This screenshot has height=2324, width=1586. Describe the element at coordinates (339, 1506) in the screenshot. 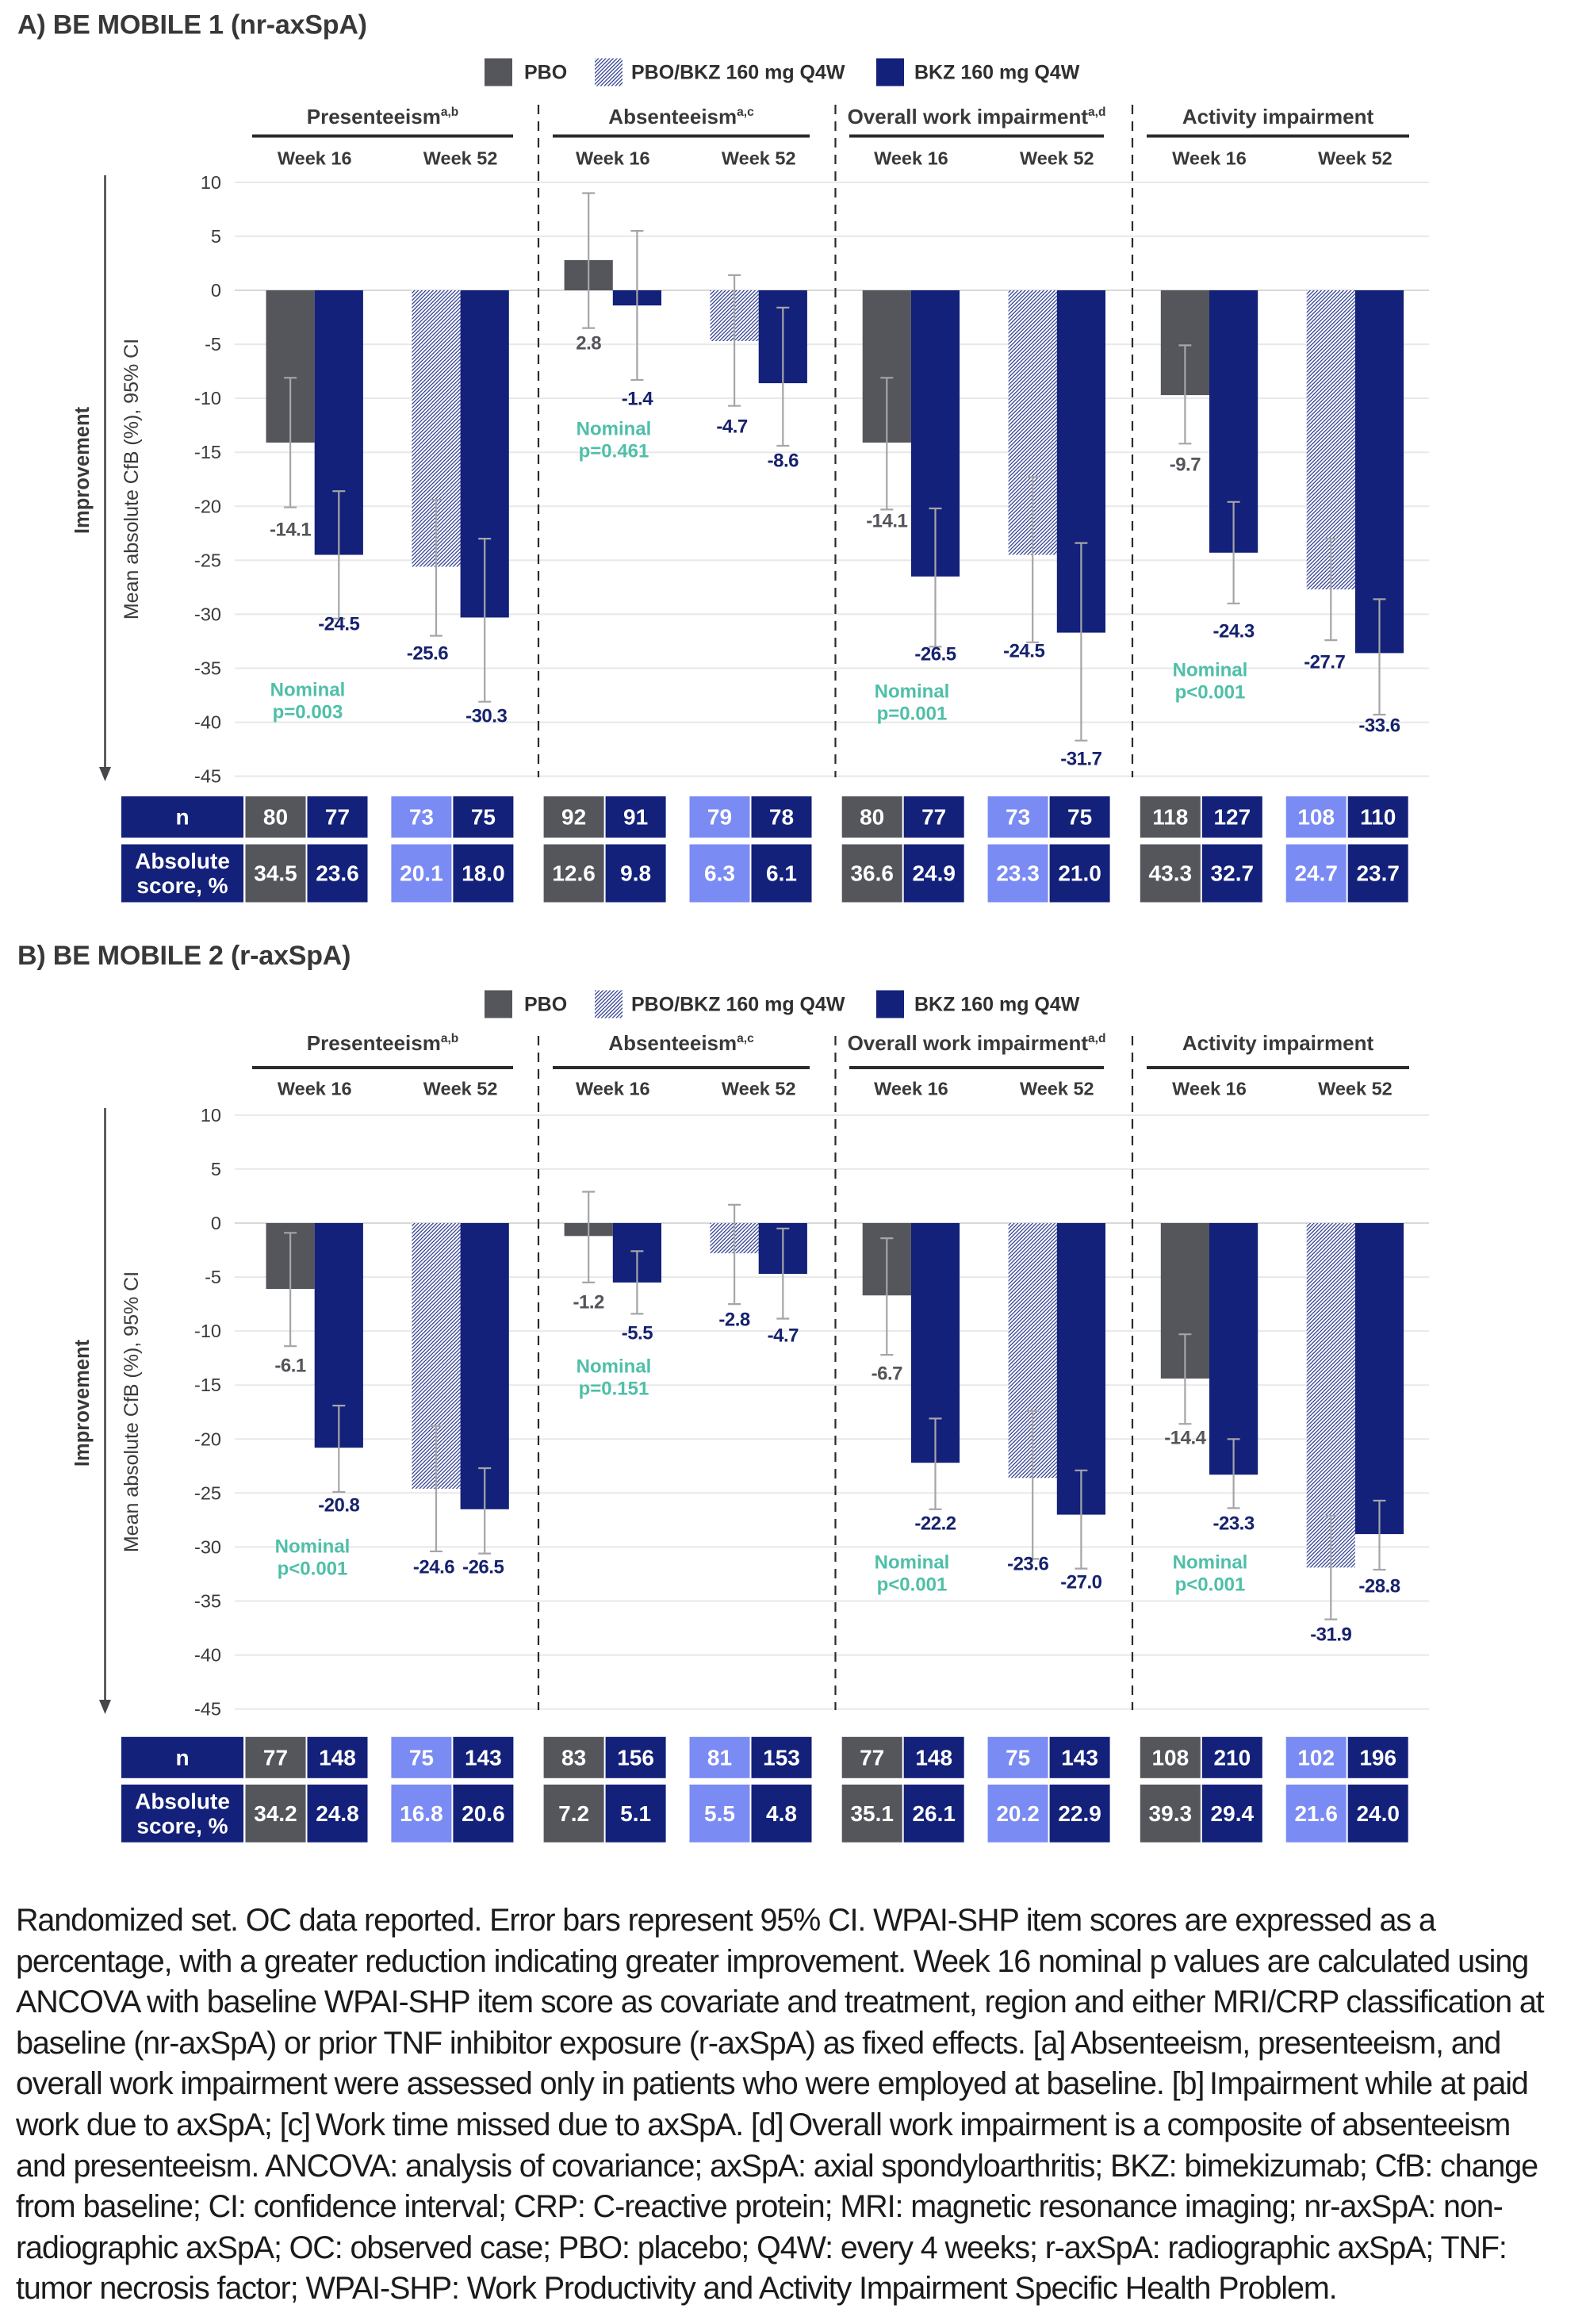

I see `svg-text: -20.8` at that location.